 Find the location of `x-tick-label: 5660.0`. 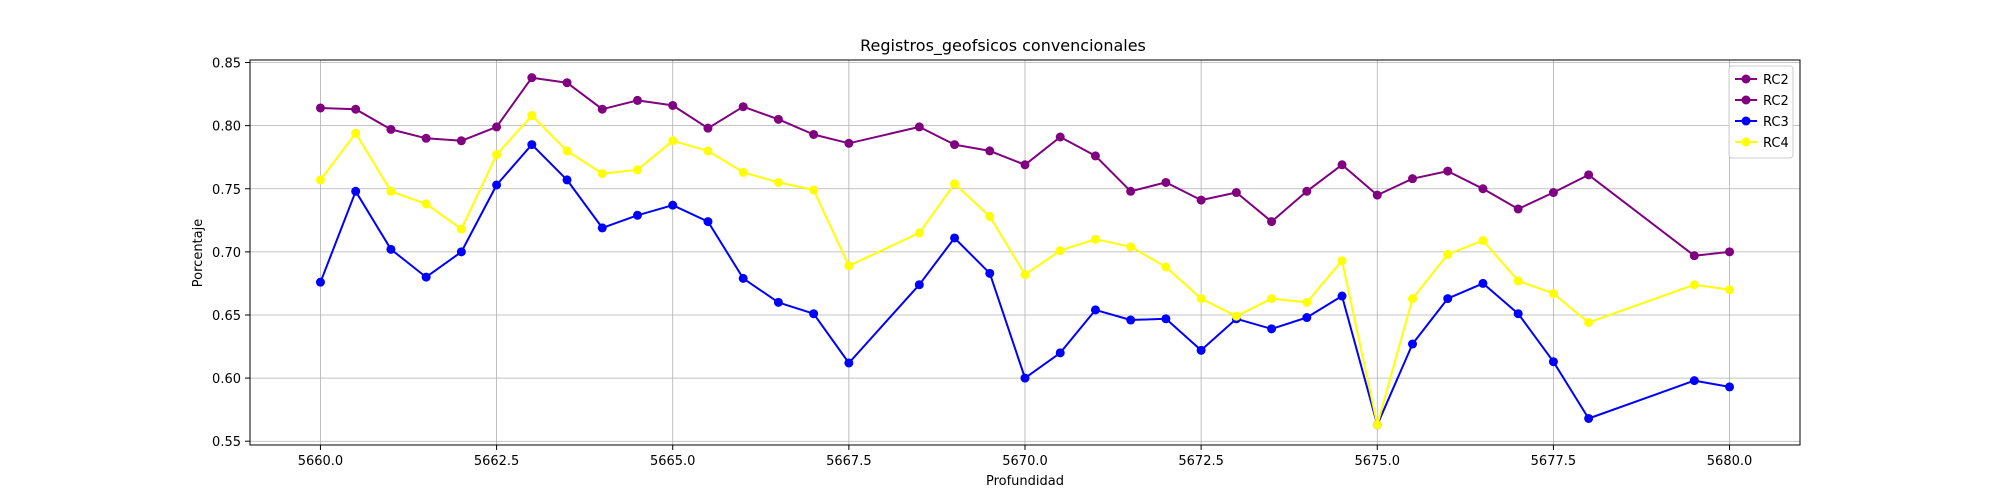

x-tick-label: 5660.0 is located at coordinates (321, 461).